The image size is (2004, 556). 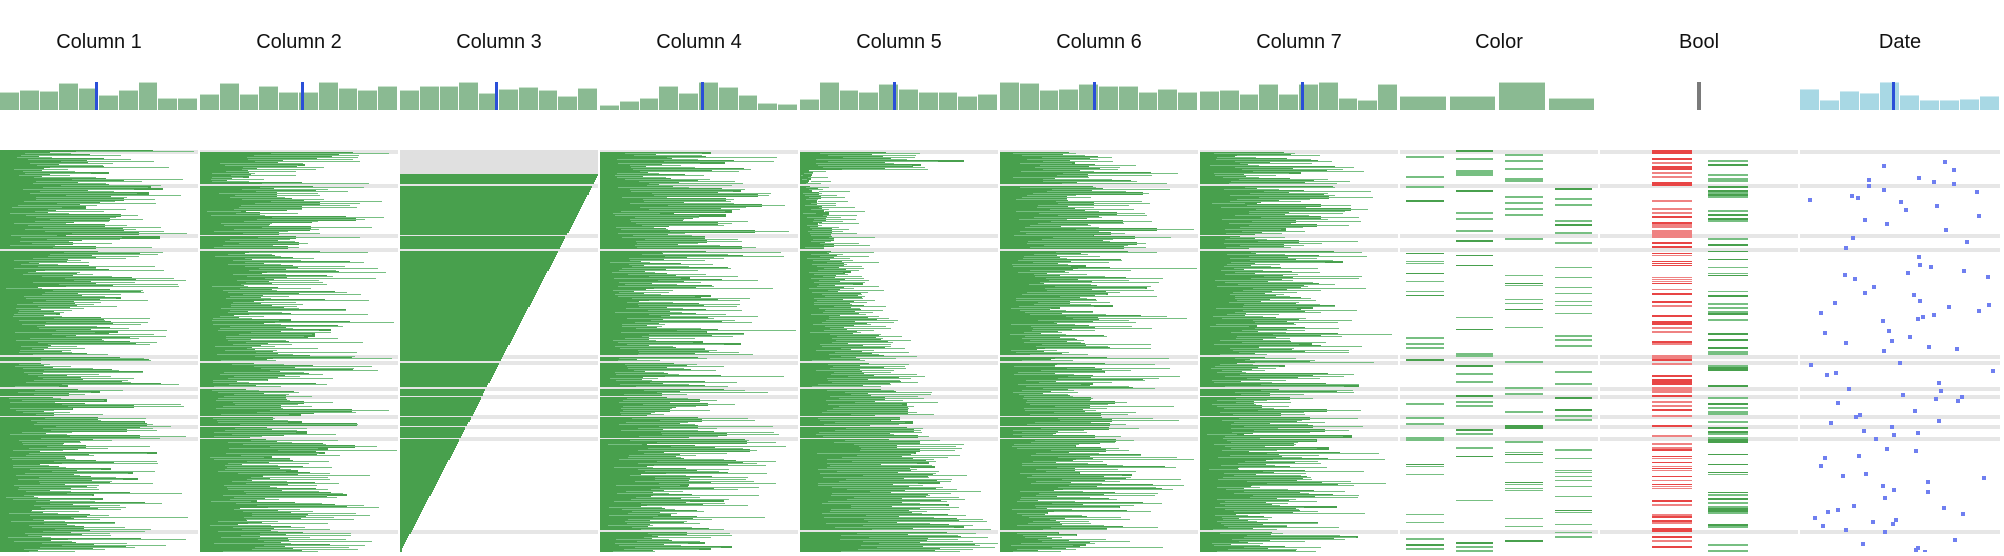 What do you see at coordinates (699, 42) in the screenshot?
I see `column-header: Column 4` at bounding box center [699, 42].